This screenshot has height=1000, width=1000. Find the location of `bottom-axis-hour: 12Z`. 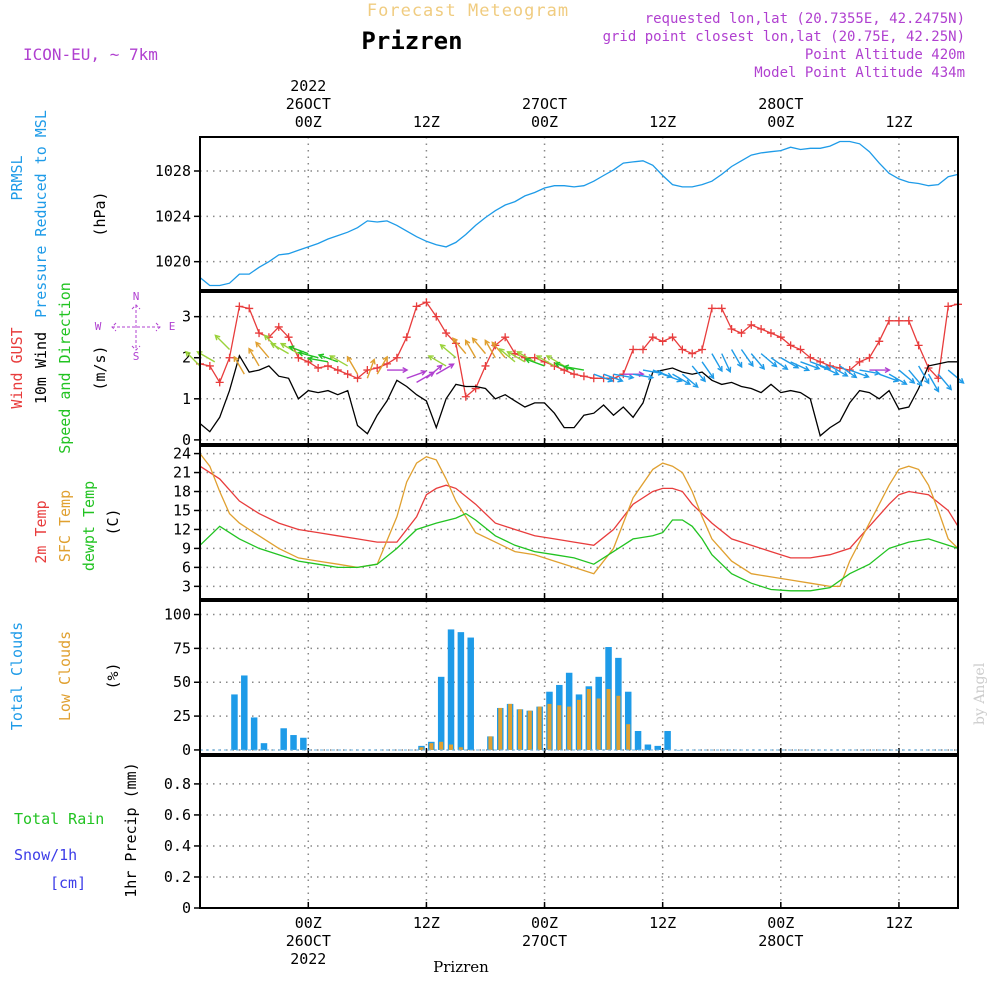

bottom-axis-hour: 12Z is located at coordinates (426, 923).